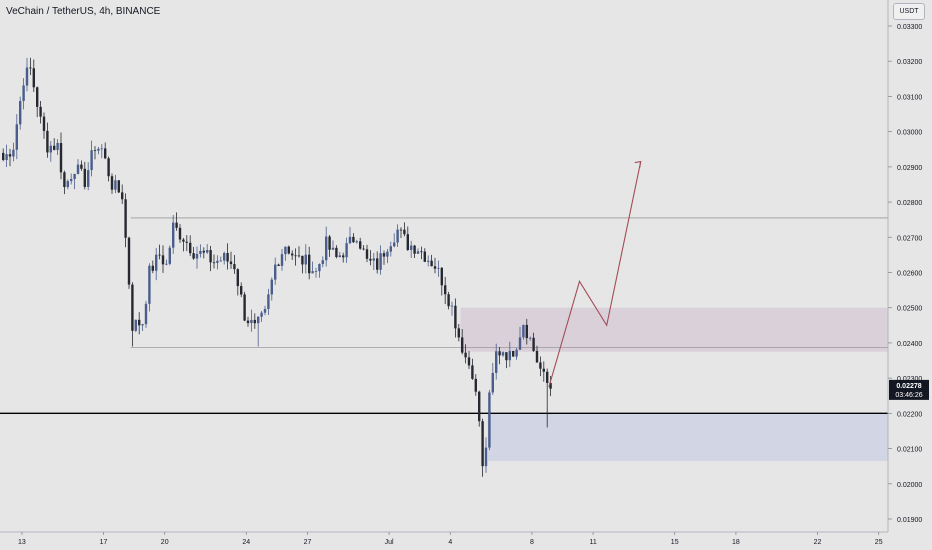 This screenshot has width=932, height=550. Describe the element at coordinates (910, 275) in the screenshot. I see `price-axis-panel` at that location.